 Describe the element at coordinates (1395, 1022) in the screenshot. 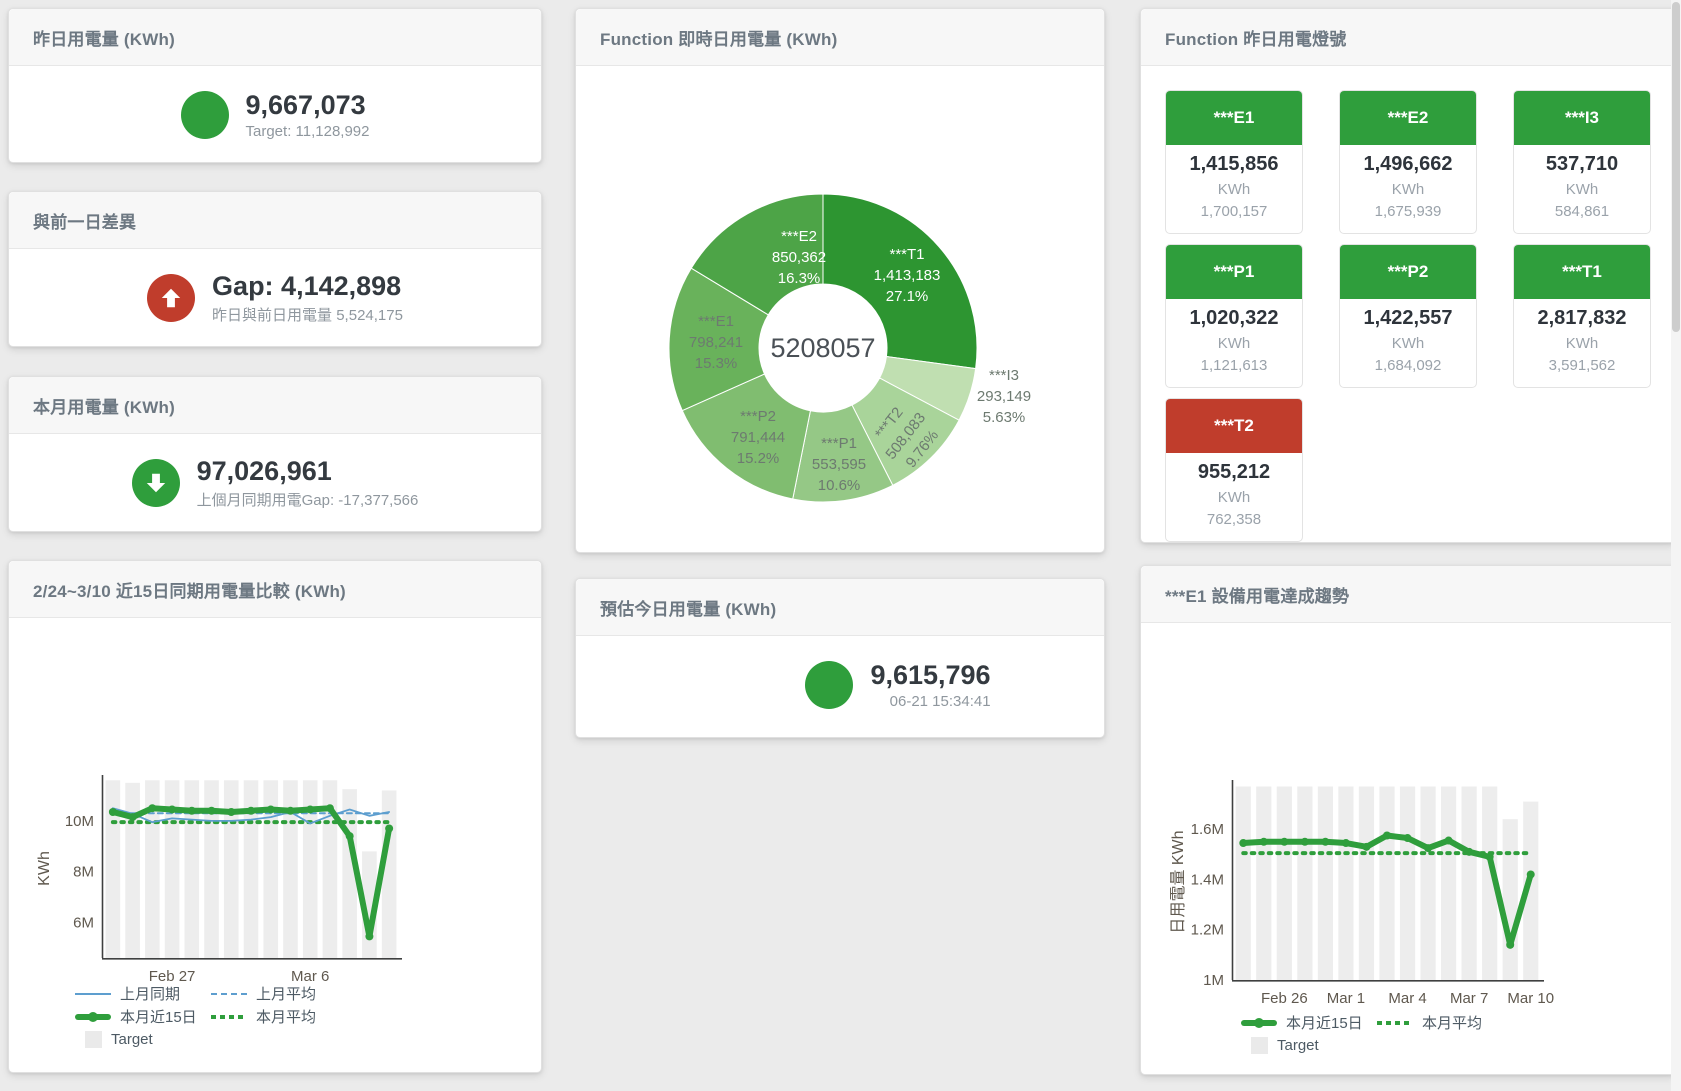

I see `legend-swatch-dots` at that location.